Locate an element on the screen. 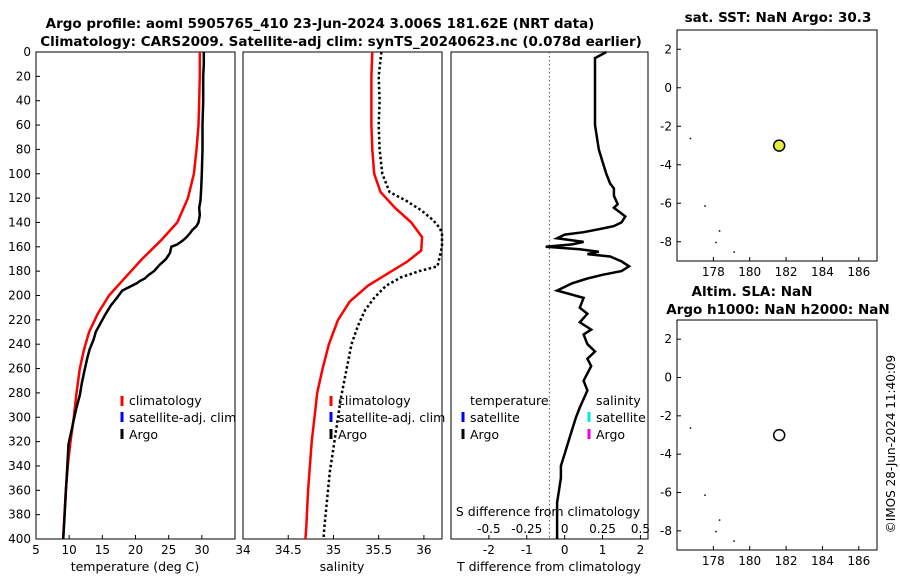 This screenshot has height=580, width=900. legend-label-t-argo: Argo is located at coordinates (484, 434).